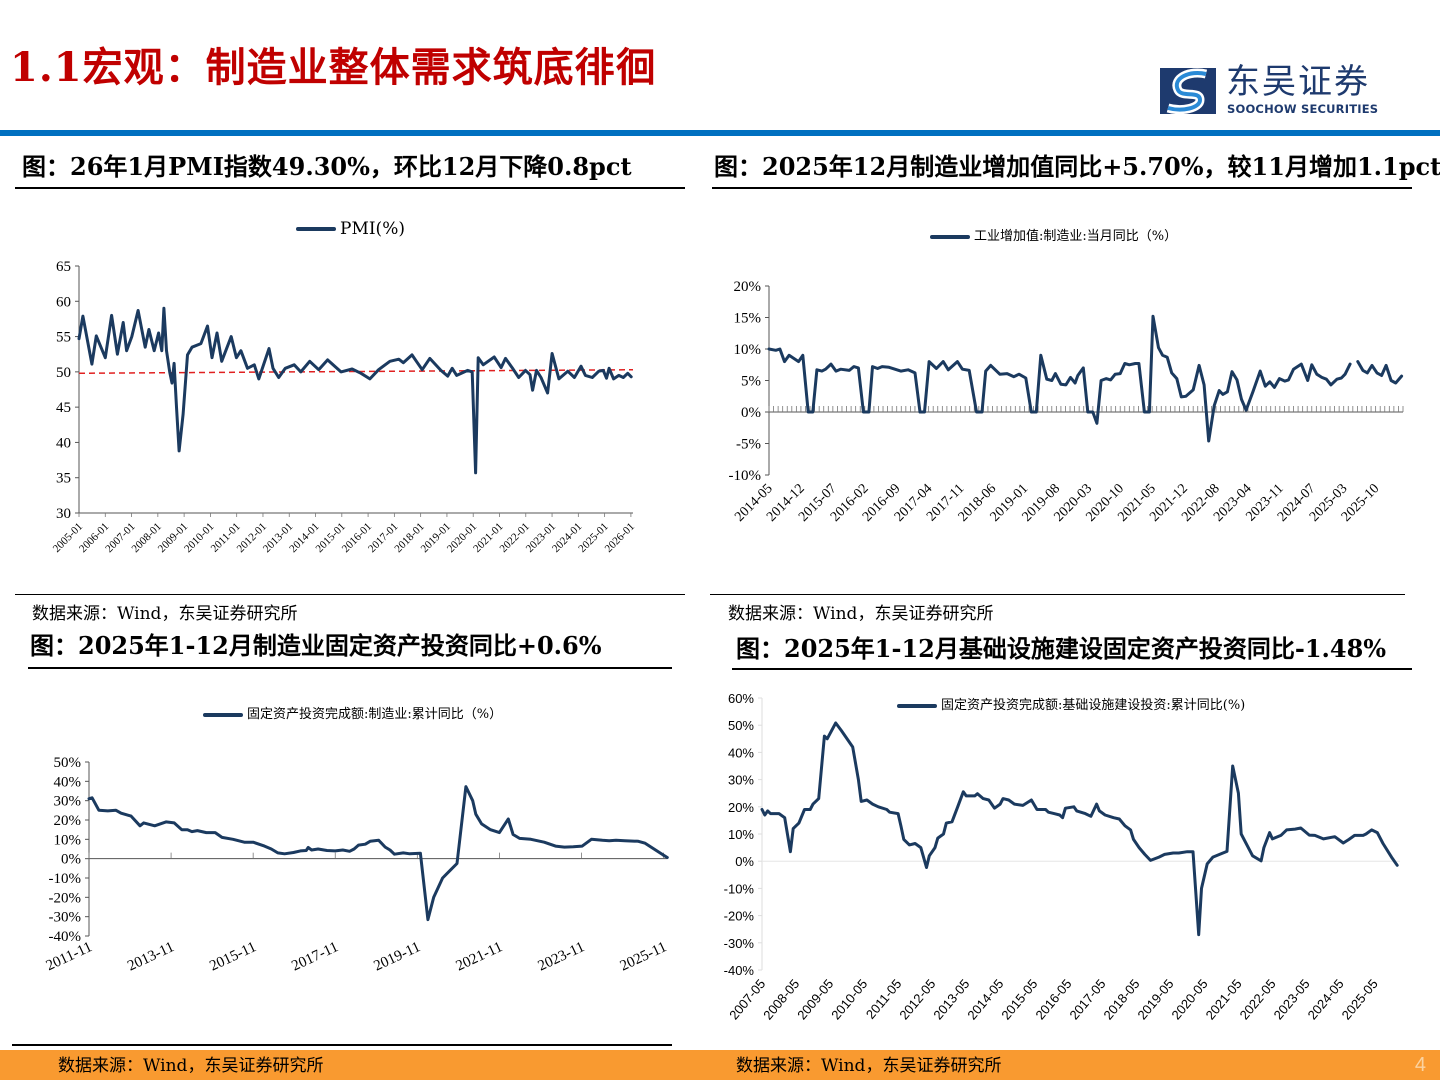  I want to click on x-tick-label: 2011-01, so click(226, 538).